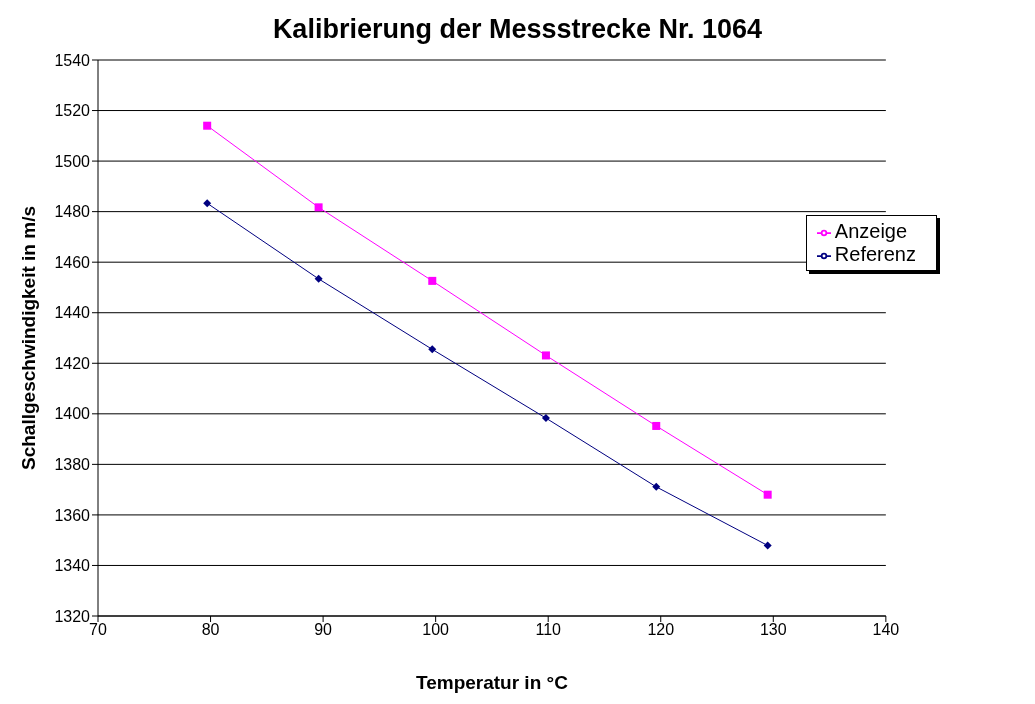  Describe the element at coordinates (72, 566) in the screenshot. I see `y-tick-label: 1340` at that location.